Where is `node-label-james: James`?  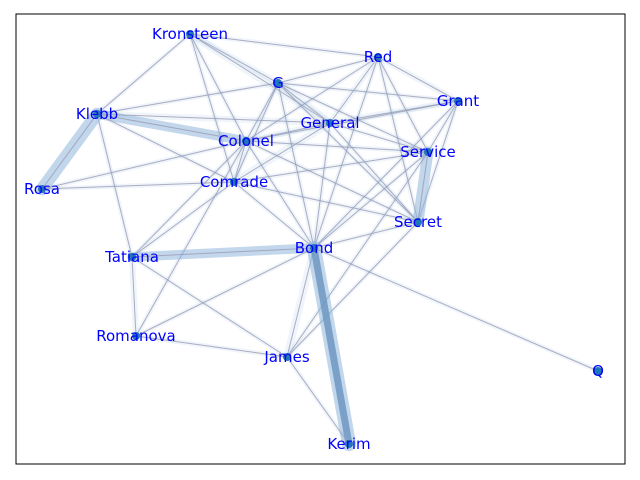
node-label-james: James is located at coordinates (286, 357).